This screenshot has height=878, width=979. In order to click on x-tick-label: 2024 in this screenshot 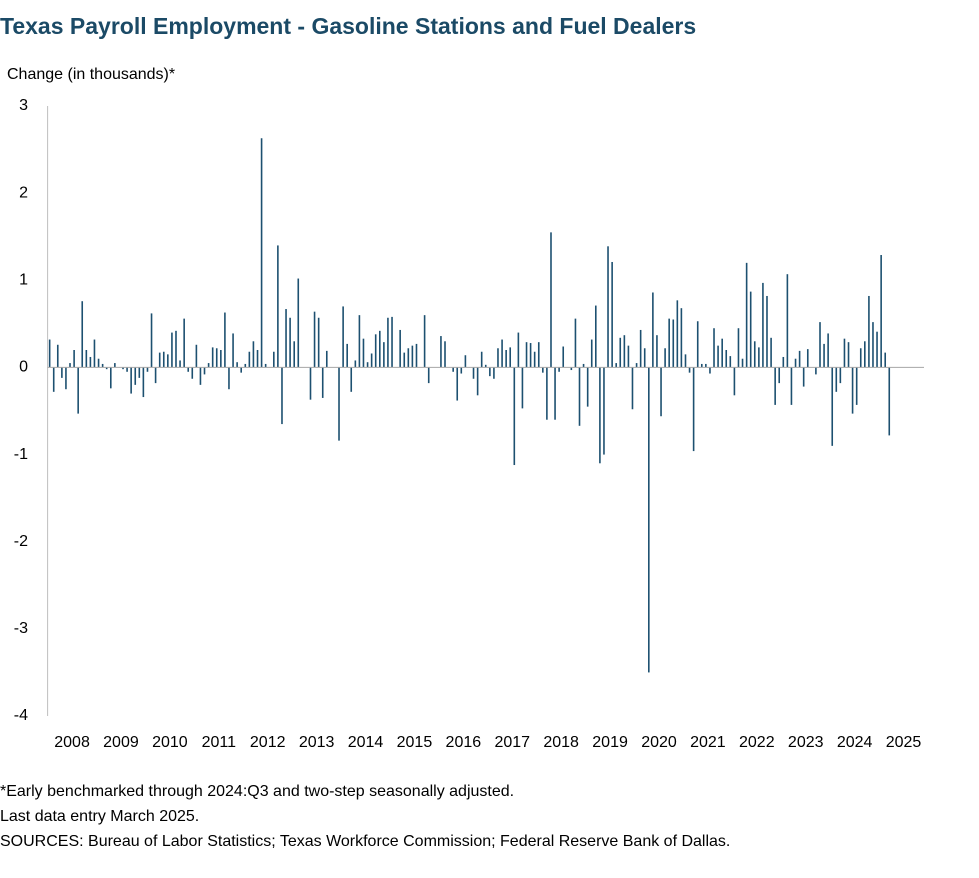, I will do `click(855, 742)`.